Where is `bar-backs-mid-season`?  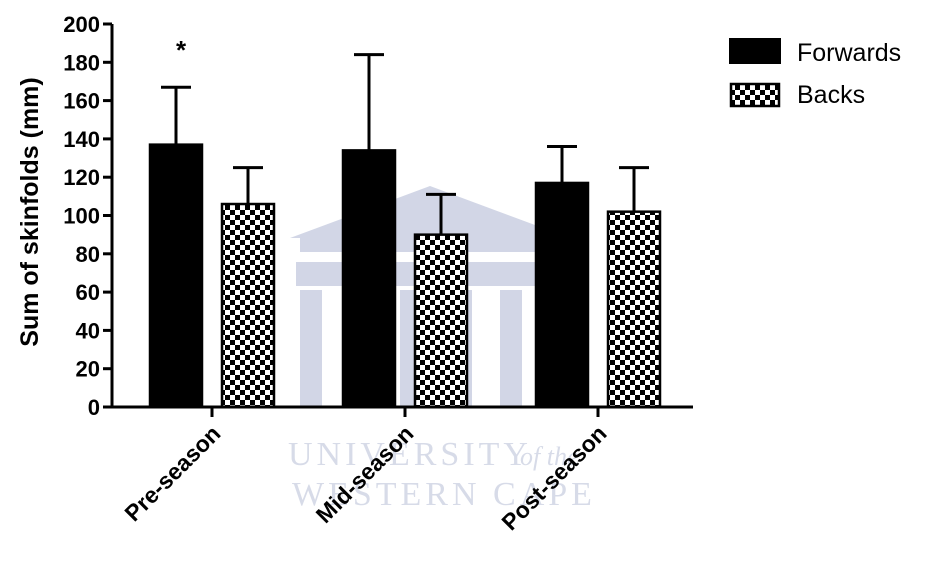
bar-backs-mid-season is located at coordinates (441, 321).